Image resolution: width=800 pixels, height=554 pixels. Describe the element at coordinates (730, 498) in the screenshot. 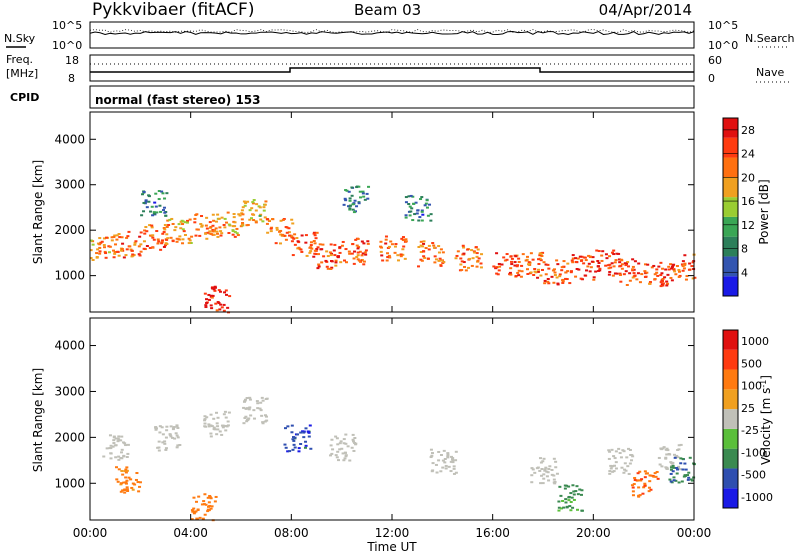

I see `velocity-colorbar-swatch` at that location.